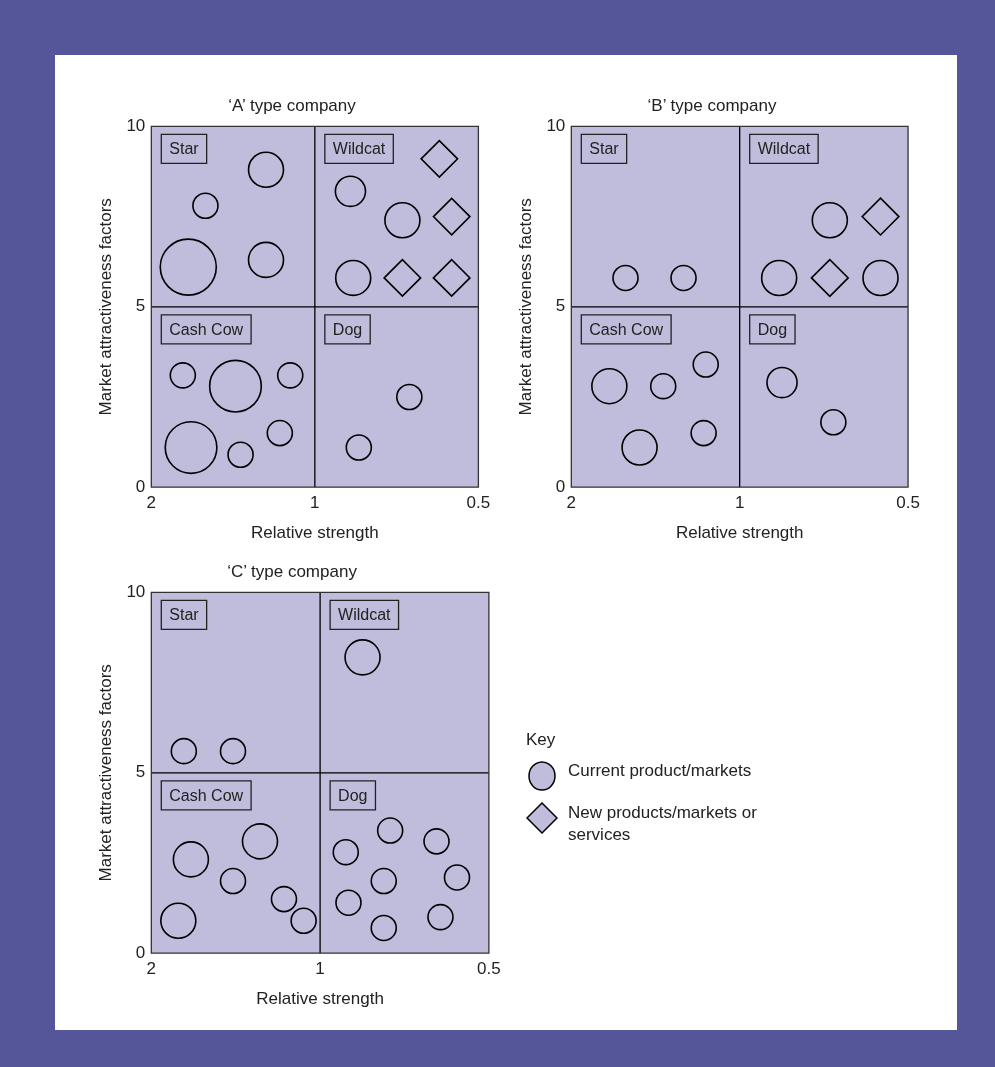 This screenshot has height=1067, width=995. Describe the element at coordinates (292, 105) in the screenshot. I see `chart-title: ‘A’ type company` at that location.